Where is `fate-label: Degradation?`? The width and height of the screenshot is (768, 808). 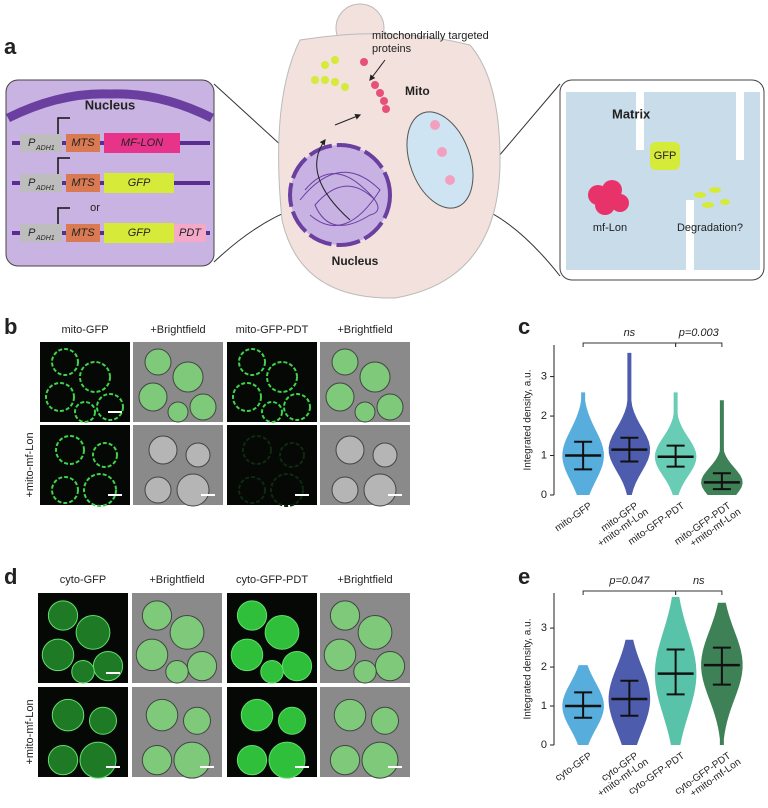
fate-label: Degradation? is located at coordinates (710, 228).